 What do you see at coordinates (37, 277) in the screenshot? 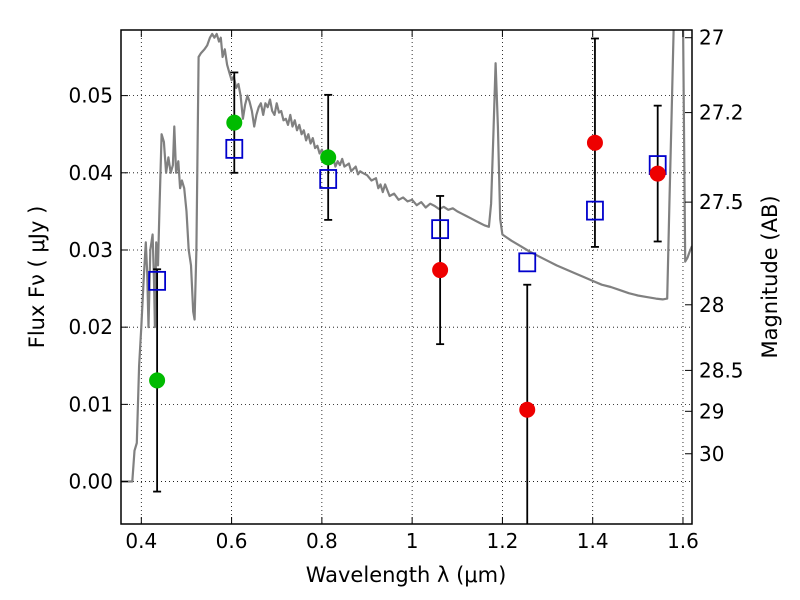
I see `y-axis-label: Flux Fν ( μJy )` at bounding box center [37, 277].